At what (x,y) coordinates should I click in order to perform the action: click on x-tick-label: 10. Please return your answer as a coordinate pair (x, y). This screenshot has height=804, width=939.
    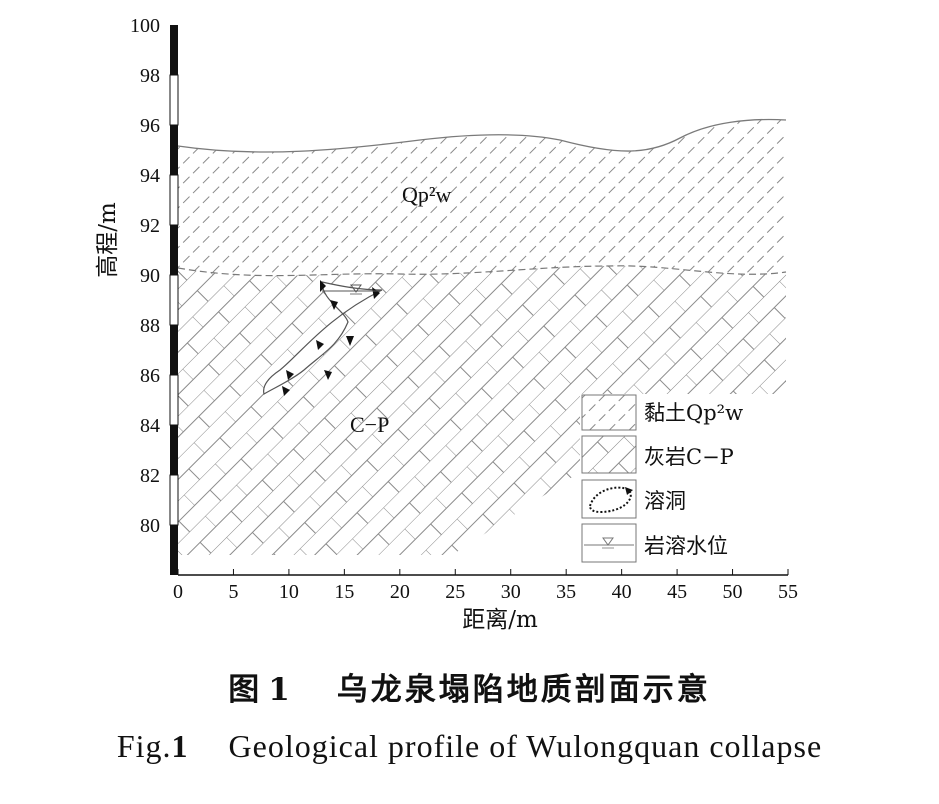
    Looking at the image, I should click on (289, 592).